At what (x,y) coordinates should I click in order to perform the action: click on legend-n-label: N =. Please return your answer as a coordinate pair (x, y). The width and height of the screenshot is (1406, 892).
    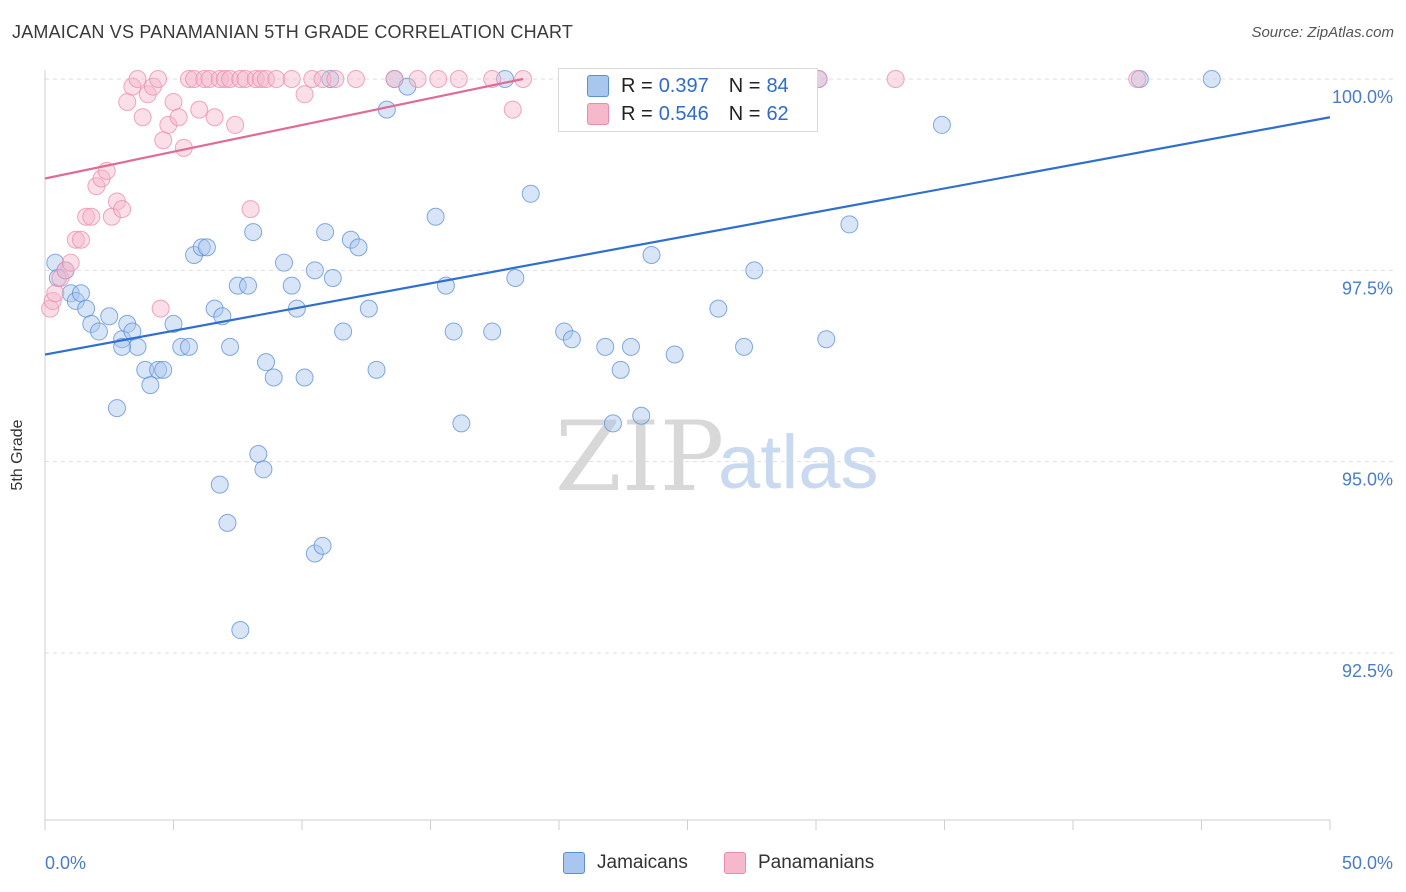
    Looking at the image, I should click on (744, 113).